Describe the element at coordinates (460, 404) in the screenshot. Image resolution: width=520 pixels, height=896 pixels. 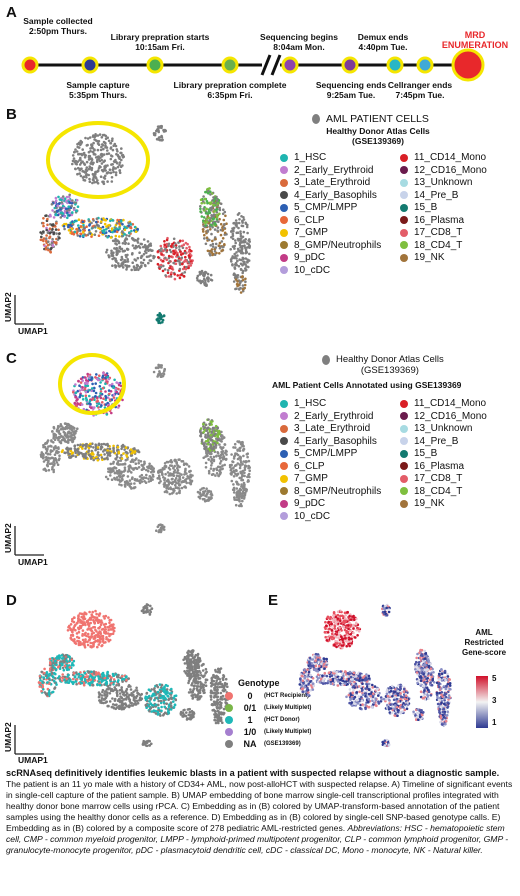
I see `legend-item: 11_CD14_Mono` at that location.